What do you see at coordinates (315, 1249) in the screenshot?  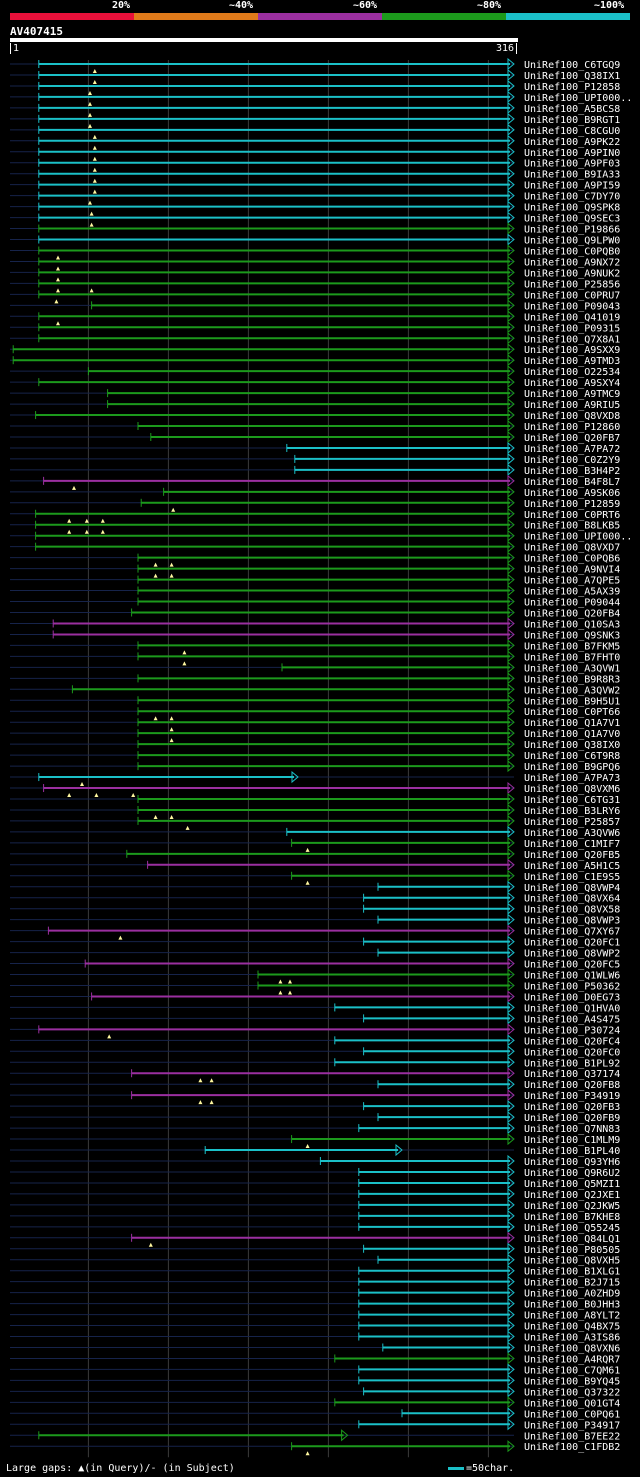 I see `hit-row: UniRef100_P80505` at bounding box center [315, 1249].